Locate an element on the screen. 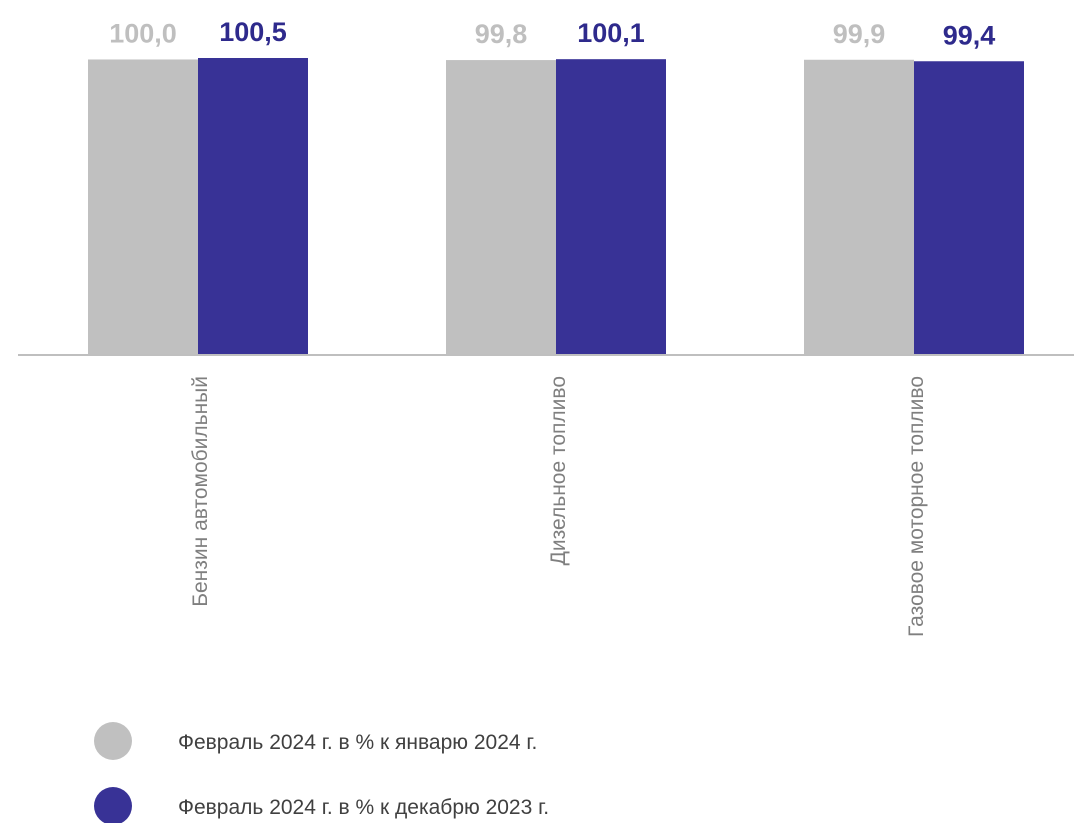  value-label-s2-1: 100,5 is located at coordinates (253, 32).